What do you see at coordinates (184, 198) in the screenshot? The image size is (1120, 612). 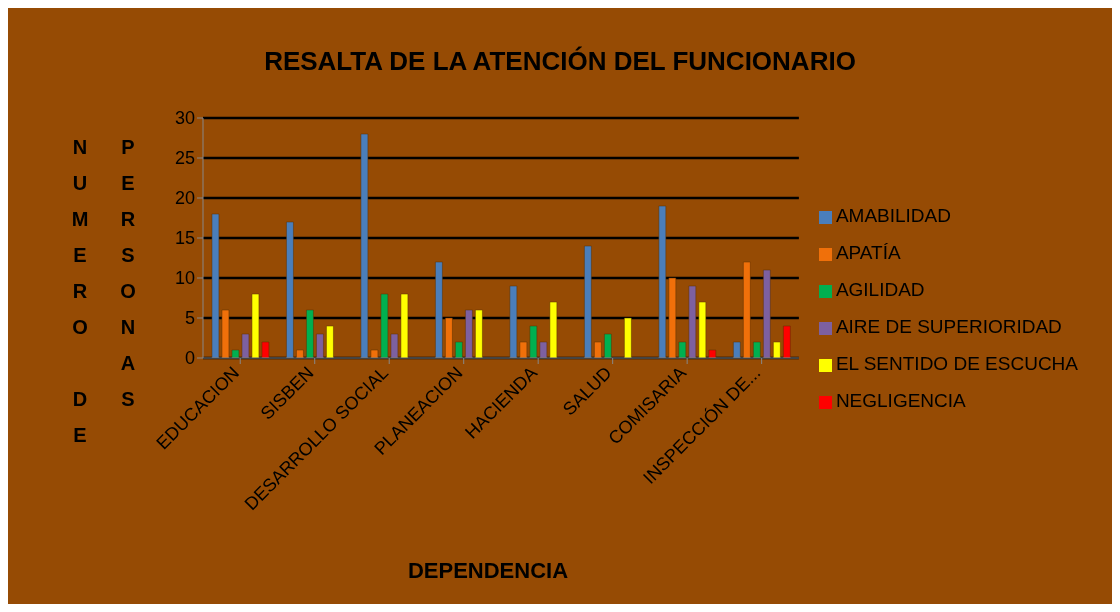 I see `y-tick-label: 20` at bounding box center [184, 198].